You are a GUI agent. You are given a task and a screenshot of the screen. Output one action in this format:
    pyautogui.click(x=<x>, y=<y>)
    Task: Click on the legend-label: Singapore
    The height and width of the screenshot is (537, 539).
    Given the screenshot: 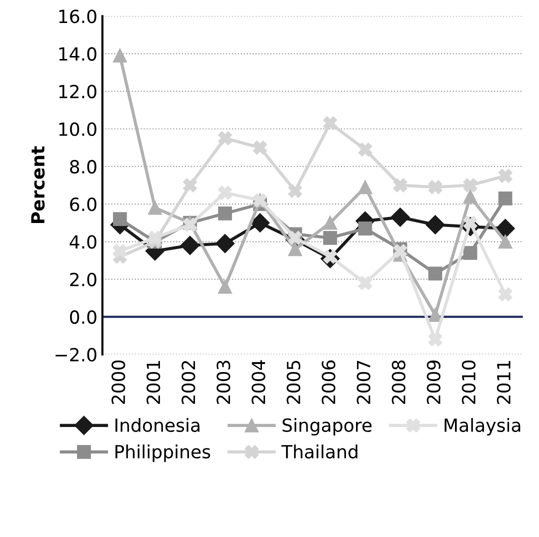 What is the action you would take?
    pyautogui.click(x=327, y=427)
    